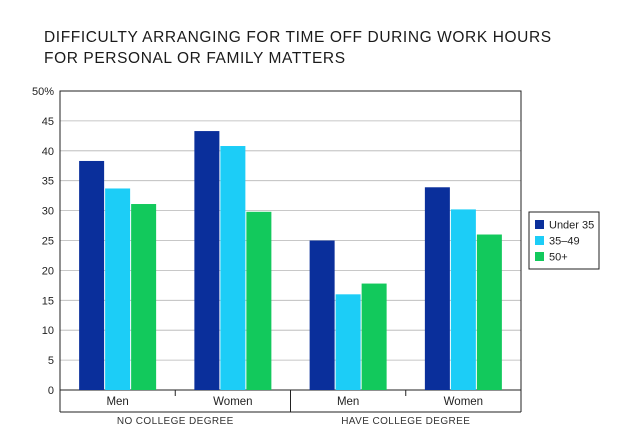 The image size is (620, 436). What do you see at coordinates (571, 226) in the screenshot?
I see `legend-label: Under 35` at bounding box center [571, 226].